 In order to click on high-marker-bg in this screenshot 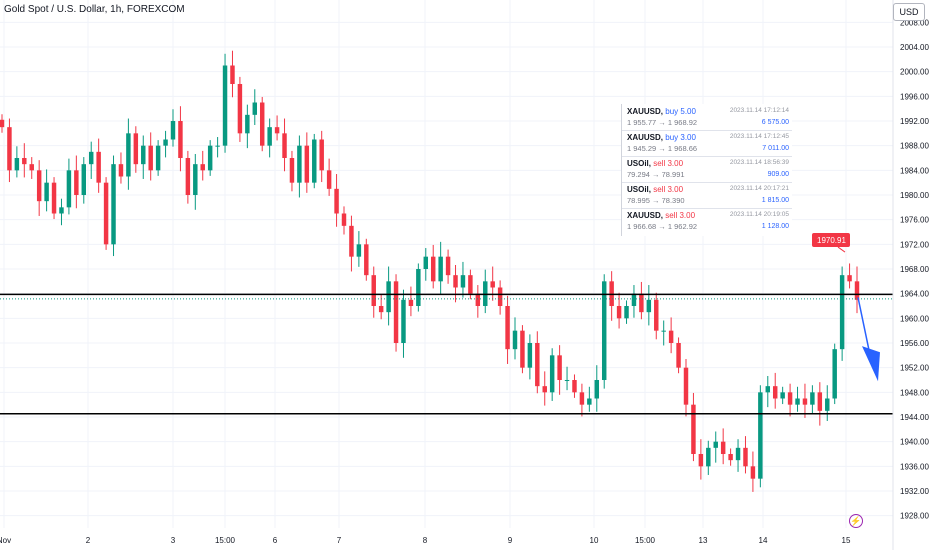, I will do `click(831, 240)`.